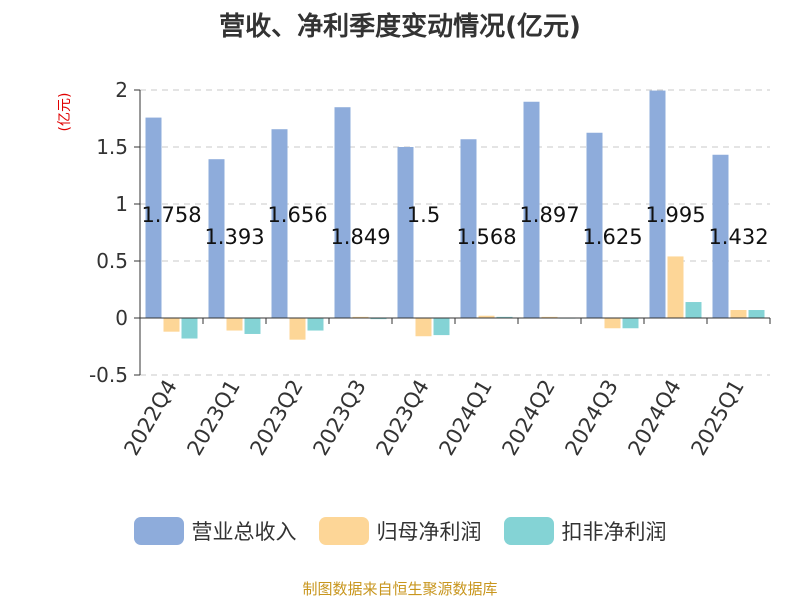 This screenshot has height=600, width=800. Describe the element at coordinates (675, 215) in the screenshot. I see `data-label: 1.995` at that location.